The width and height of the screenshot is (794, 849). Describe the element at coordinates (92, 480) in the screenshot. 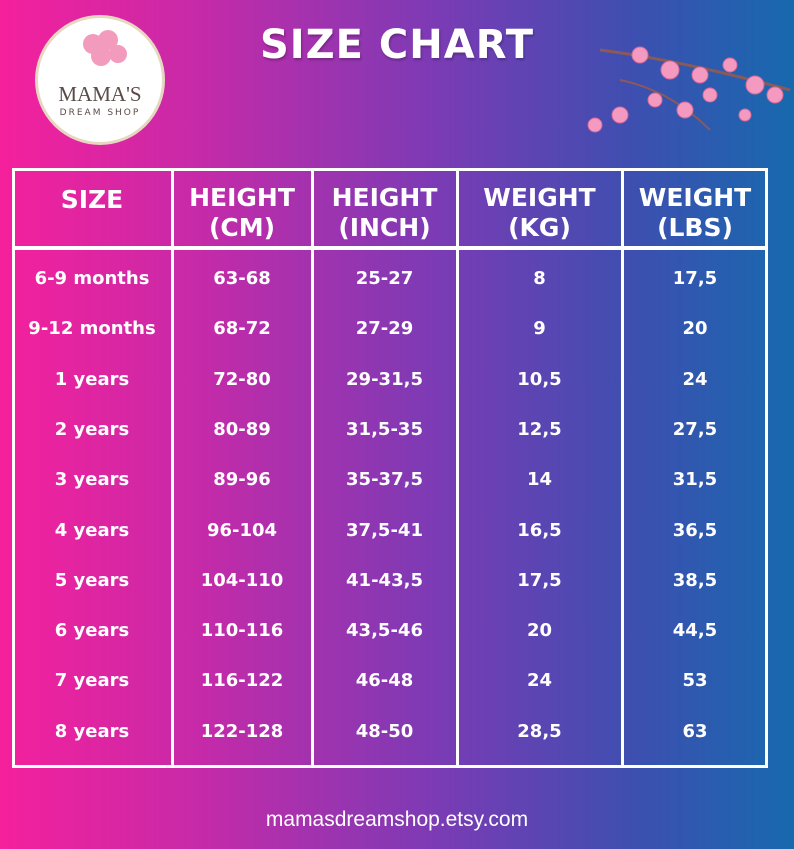

I see `table-cell: 3 years` at that location.